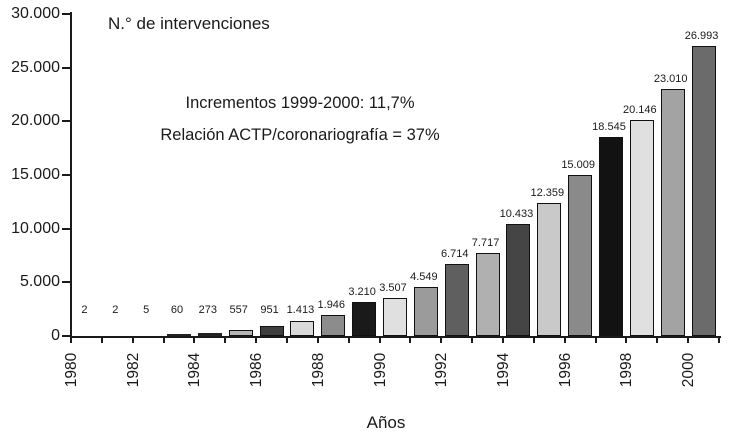 This screenshot has height=441, width=730. What do you see at coordinates (670, 79) in the screenshot?
I see `bar-value-label: 23.010` at bounding box center [670, 79].